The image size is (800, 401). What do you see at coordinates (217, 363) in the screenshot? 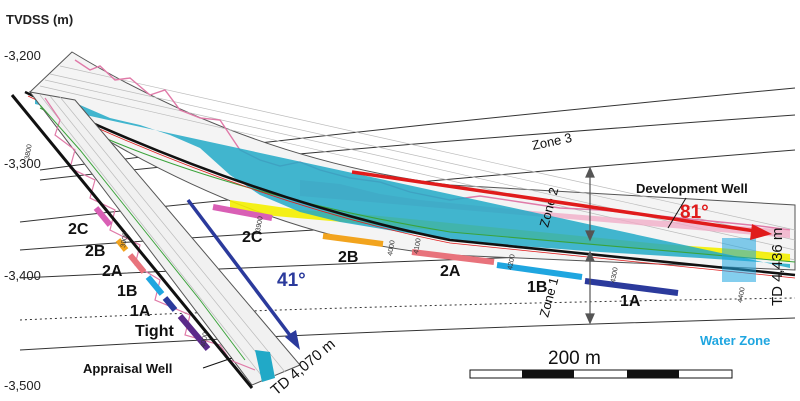
I see `appraisal-label-leader` at bounding box center [217, 363].